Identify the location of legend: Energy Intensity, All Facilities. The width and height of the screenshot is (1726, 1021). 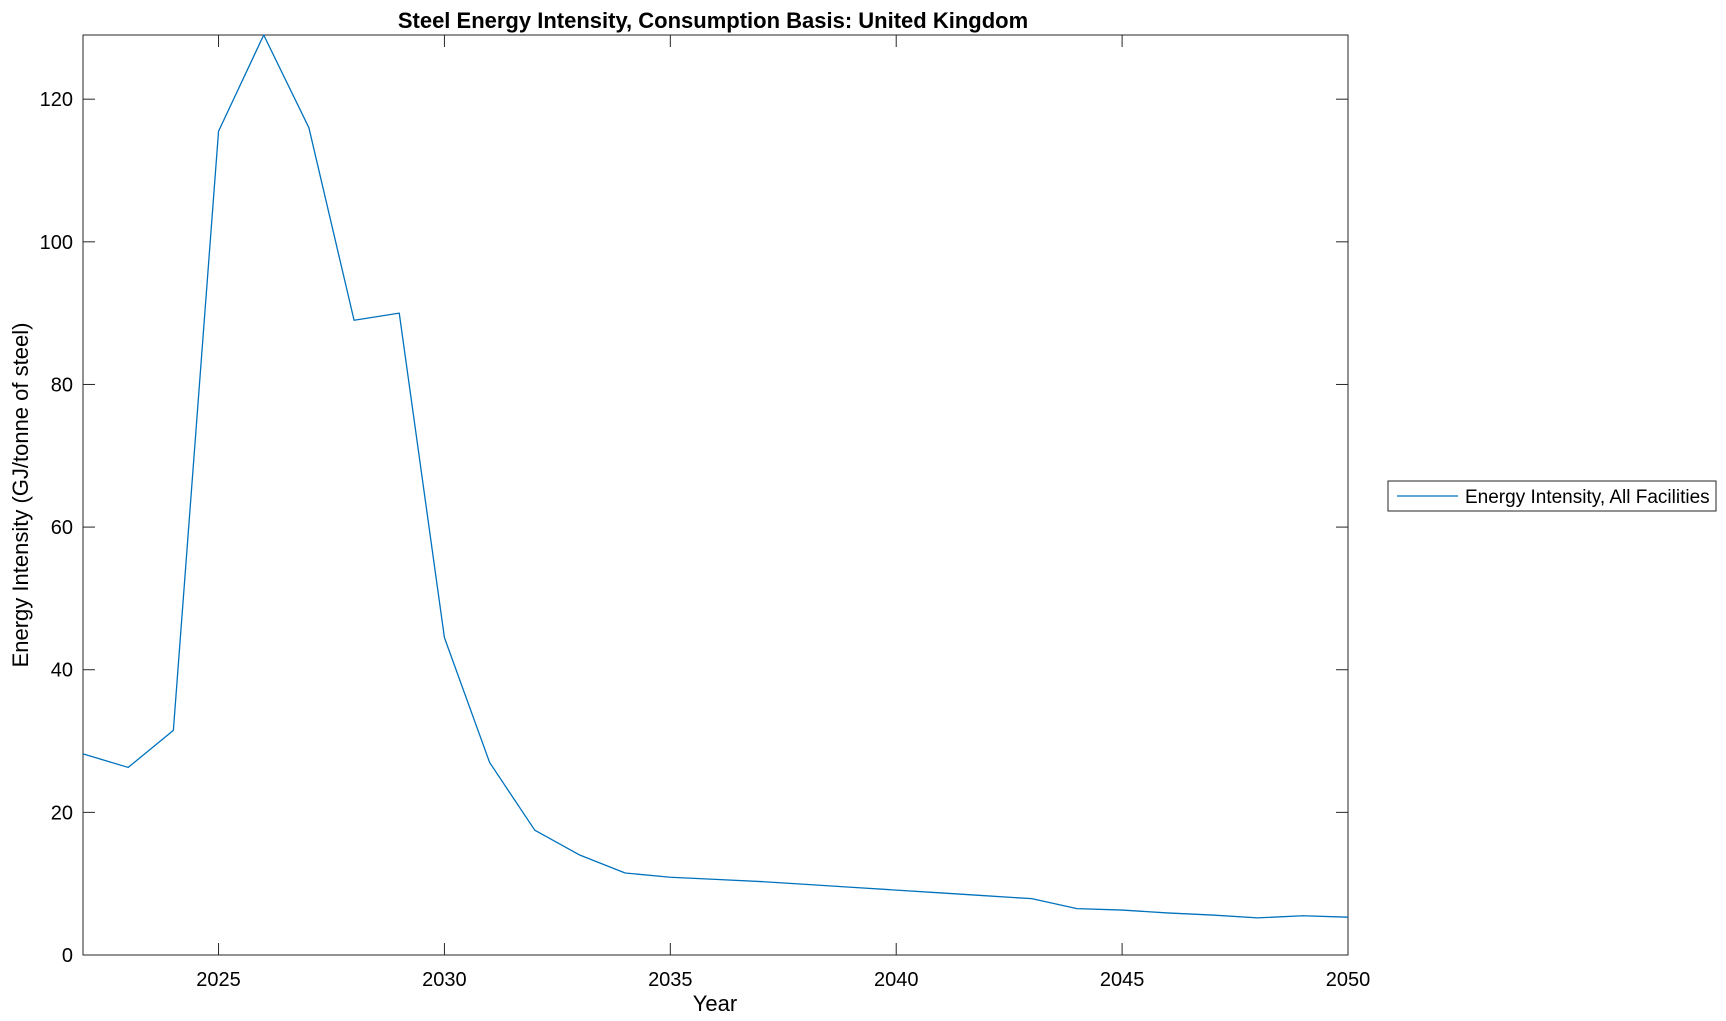
(1552, 496).